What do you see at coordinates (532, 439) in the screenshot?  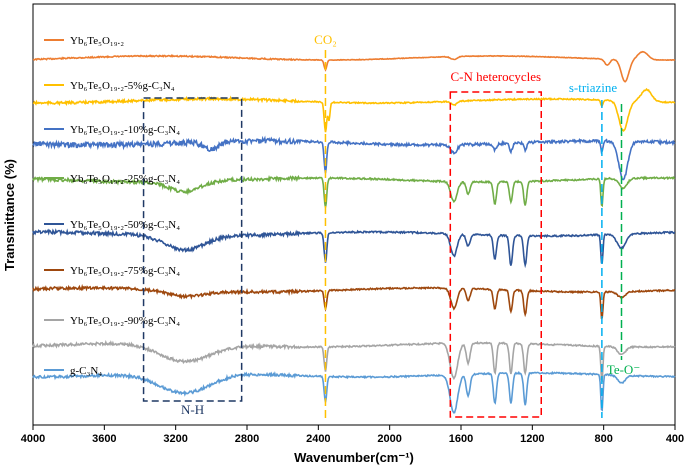 I see `x-tick-label: 1200` at bounding box center [532, 439].